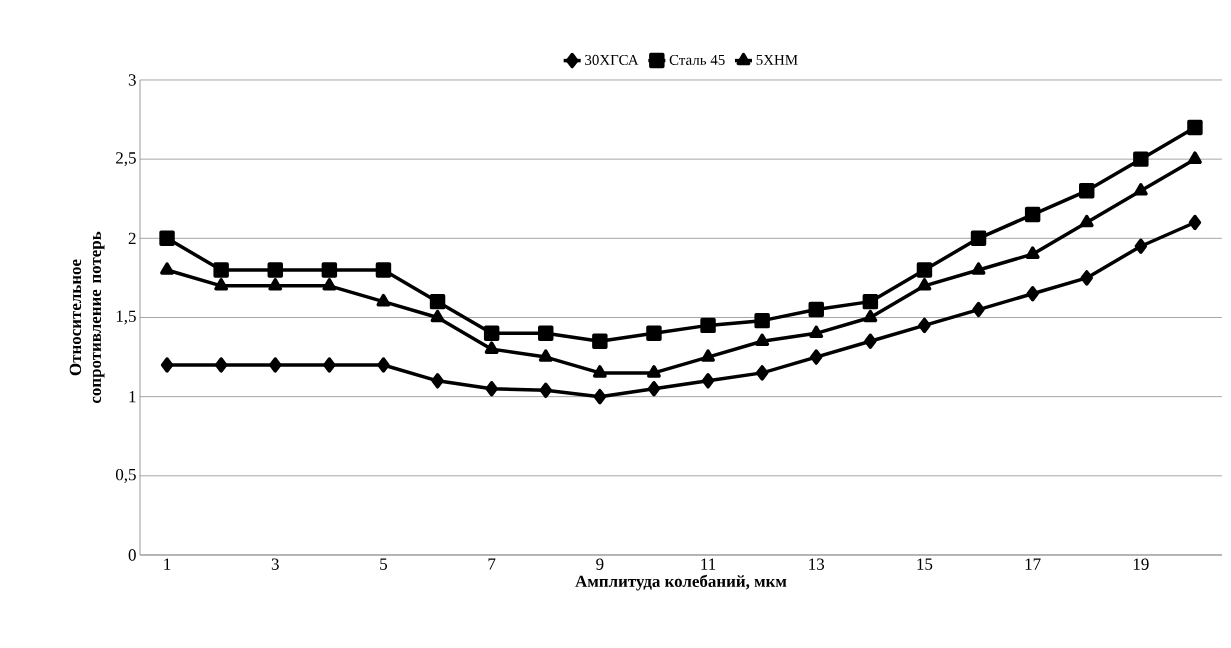  I want to click on legend-label: Сталь 45, so click(697, 59).